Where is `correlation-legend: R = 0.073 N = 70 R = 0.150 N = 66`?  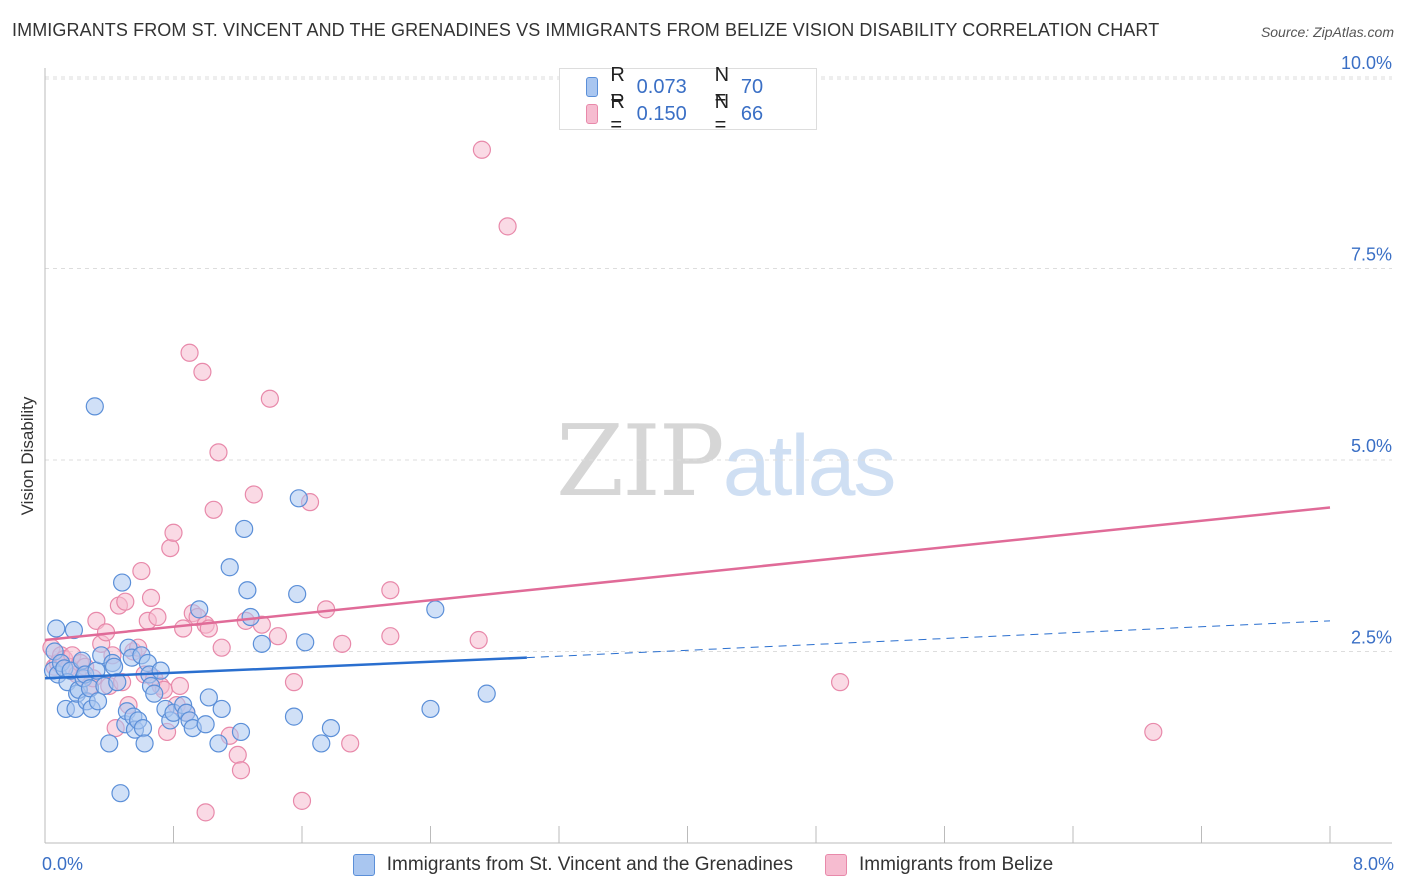
correlation-legend: R = 0.073 N = 70 R = 0.150 N = 66 is located at coordinates (689, 100).